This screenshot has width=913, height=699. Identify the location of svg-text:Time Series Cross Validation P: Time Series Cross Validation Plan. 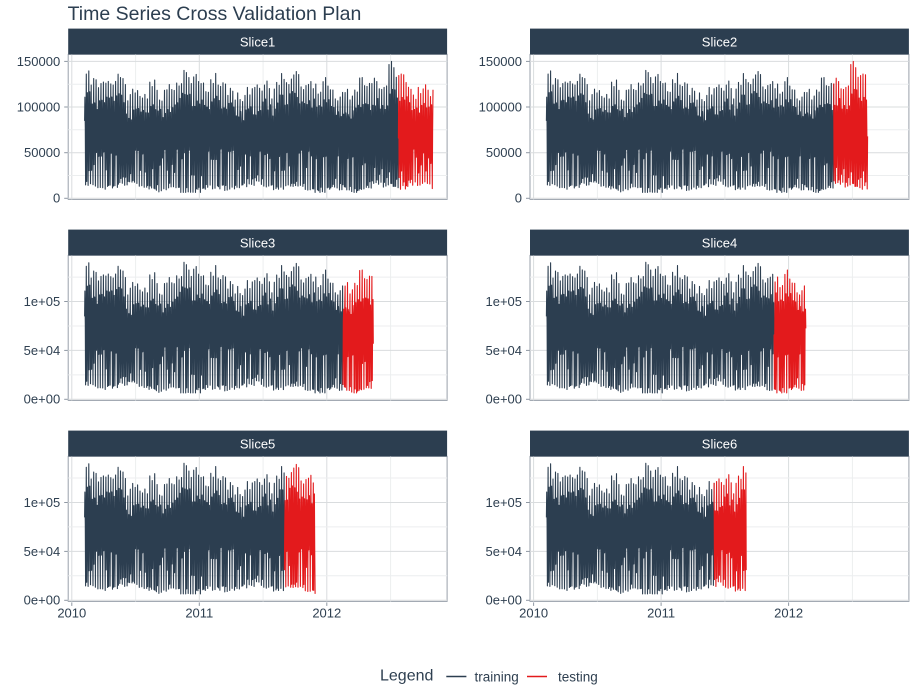
(215, 14).